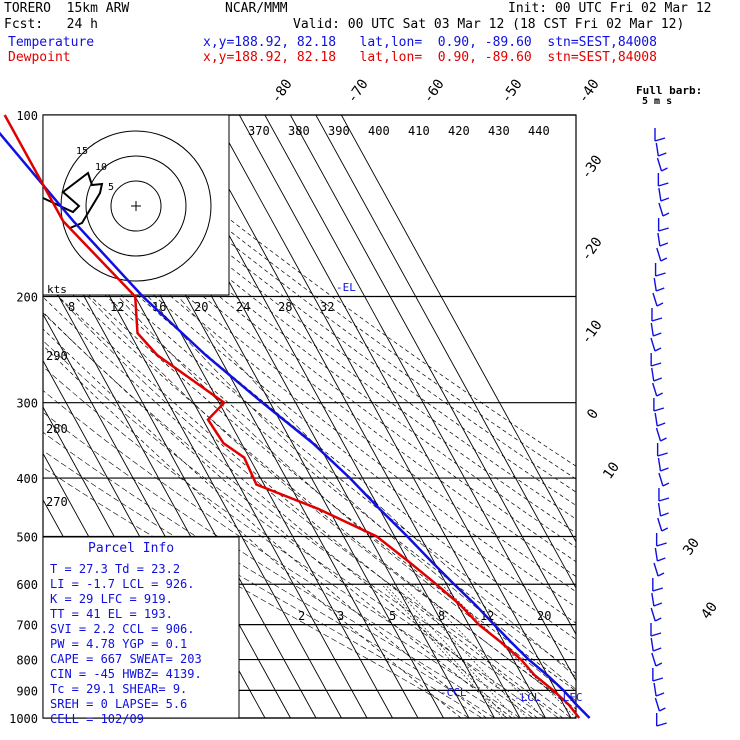 The height and width of the screenshot is (740, 740). I want to click on org-name: NCAR/MMM, so click(256, 8).